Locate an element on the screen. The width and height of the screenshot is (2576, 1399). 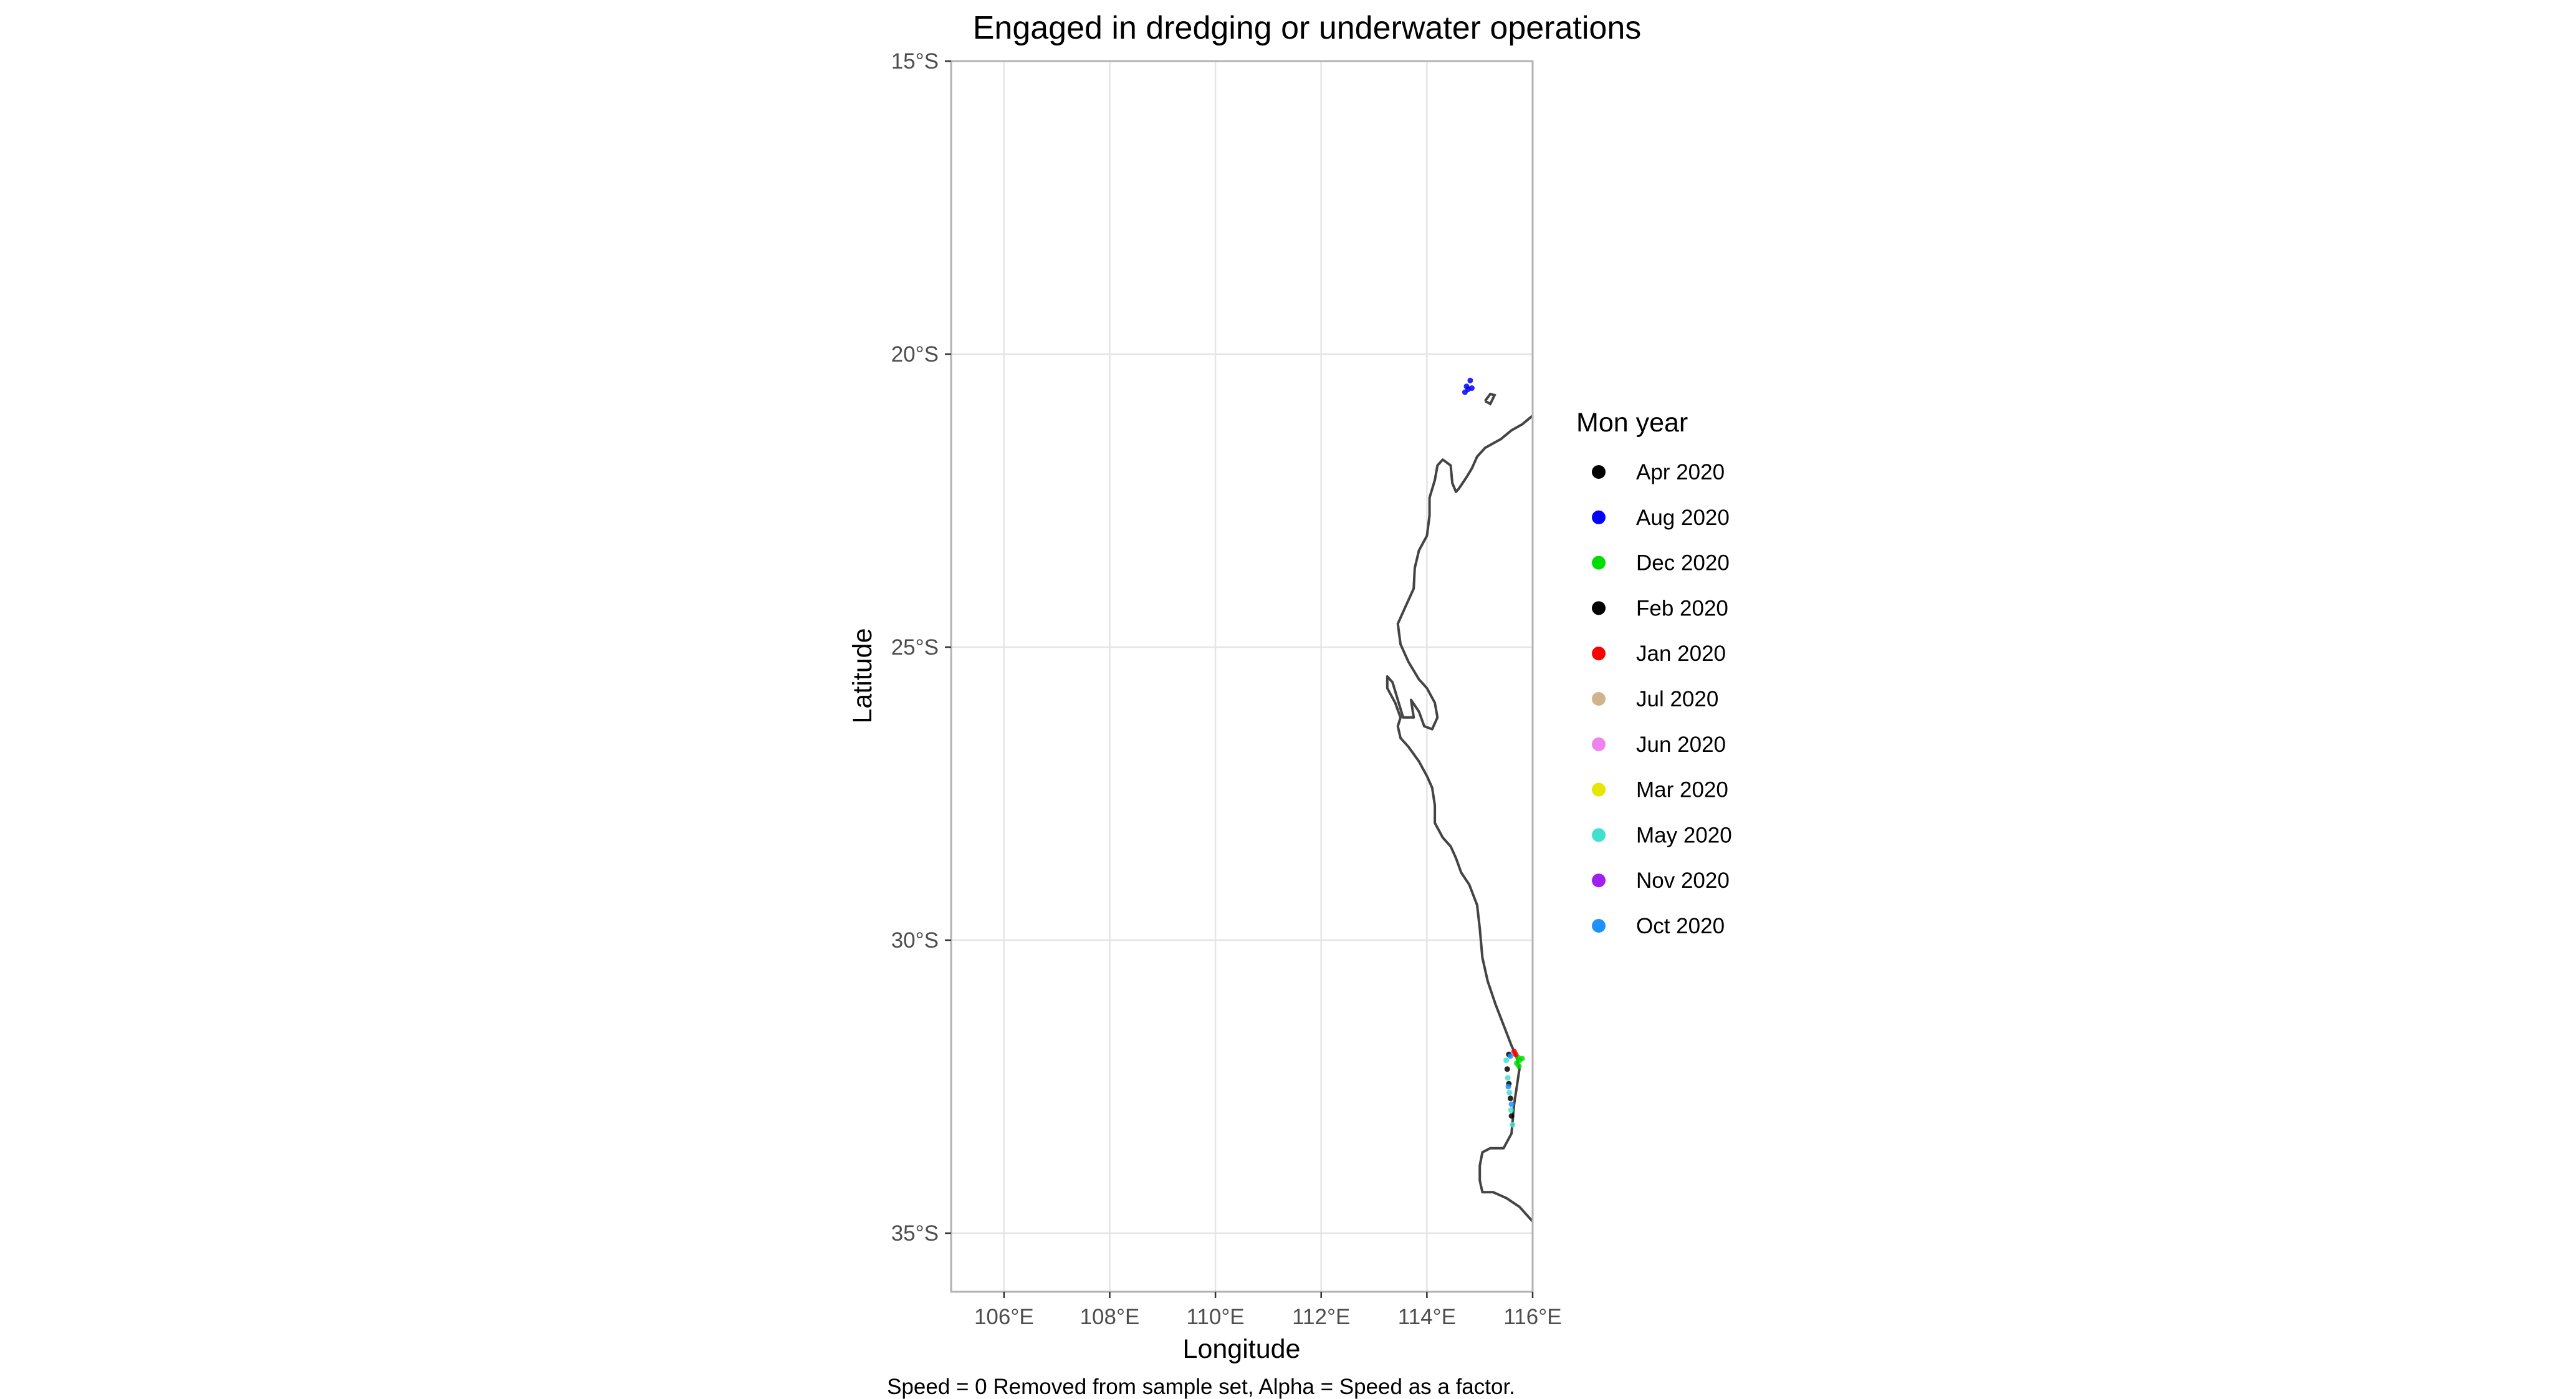
x-tick-label: 108°E is located at coordinates (1110, 1317).